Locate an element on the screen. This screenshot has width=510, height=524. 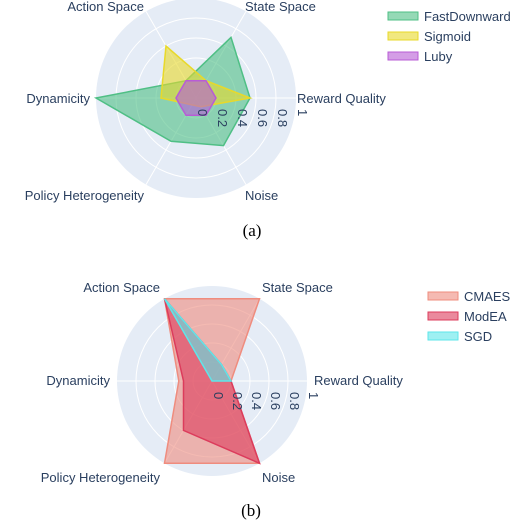
legend-swatch-fastdownward is located at coordinates (403, 16).